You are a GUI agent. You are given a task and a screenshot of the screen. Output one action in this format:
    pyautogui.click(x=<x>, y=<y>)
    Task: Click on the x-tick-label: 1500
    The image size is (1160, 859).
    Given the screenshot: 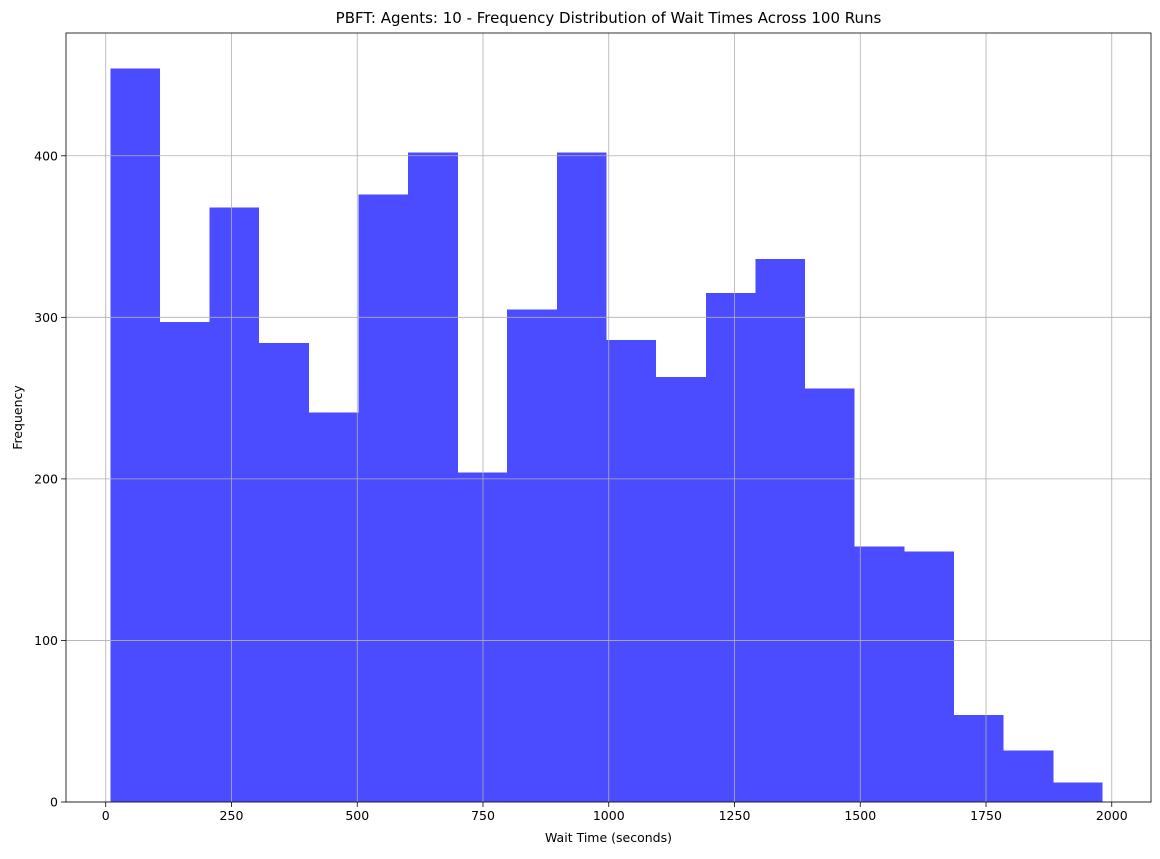 What is the action you would take?
    pyautogui.click(x=860, y=815)
    